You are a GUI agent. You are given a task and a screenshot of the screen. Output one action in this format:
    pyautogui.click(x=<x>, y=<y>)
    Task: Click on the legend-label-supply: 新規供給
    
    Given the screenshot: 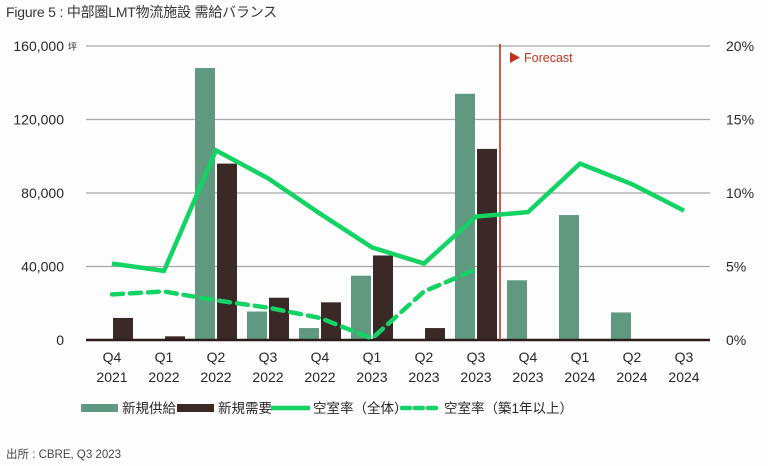 What is the action you would take?
    pyautogui.click(x=149, y=408)
    